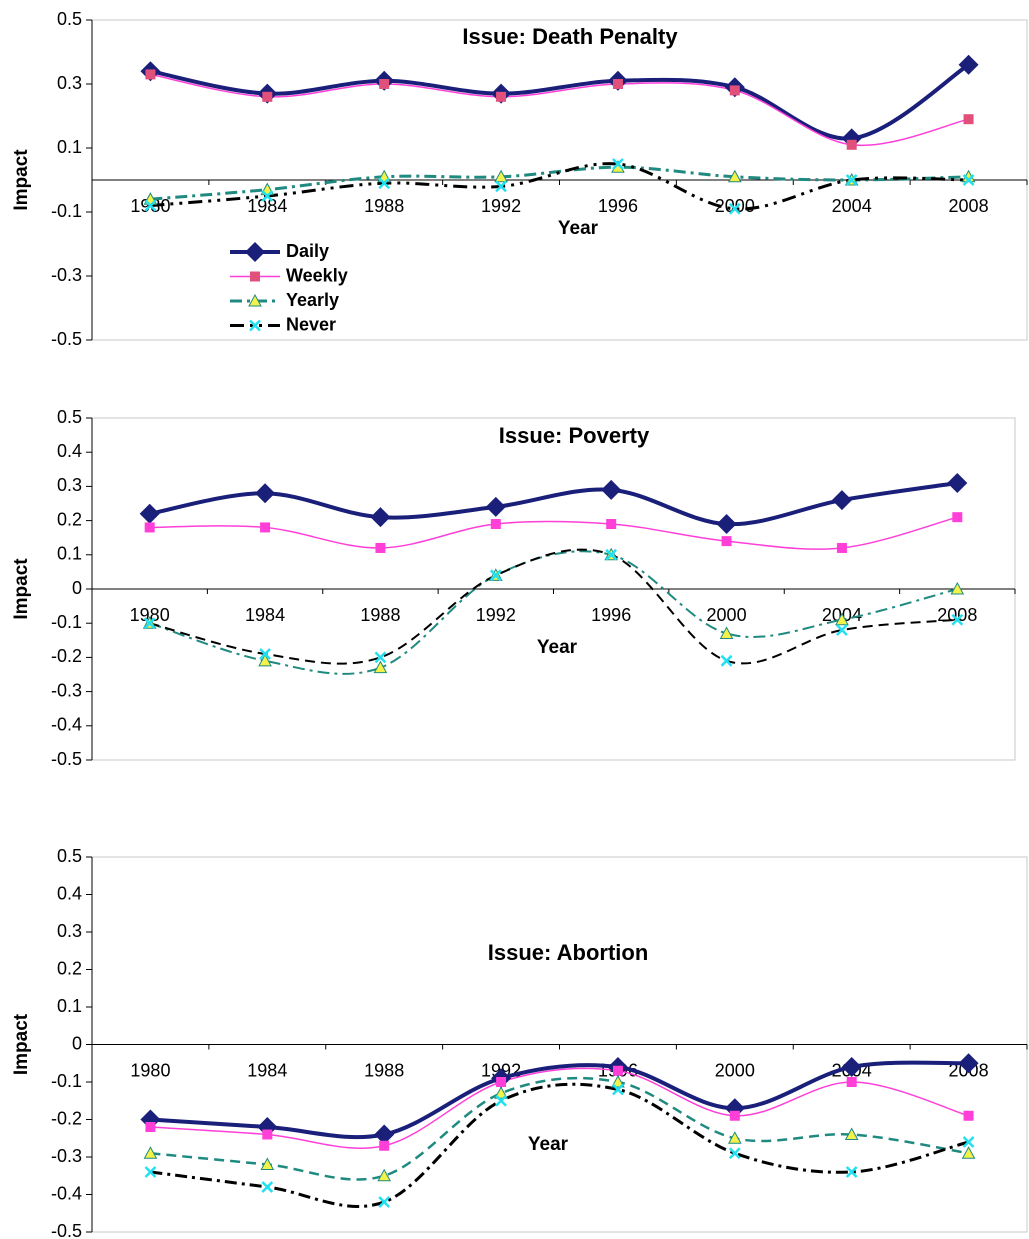  Describe the element at coordinates (311, 324) in the screenshot. I see `legend-label: Never` at that location.